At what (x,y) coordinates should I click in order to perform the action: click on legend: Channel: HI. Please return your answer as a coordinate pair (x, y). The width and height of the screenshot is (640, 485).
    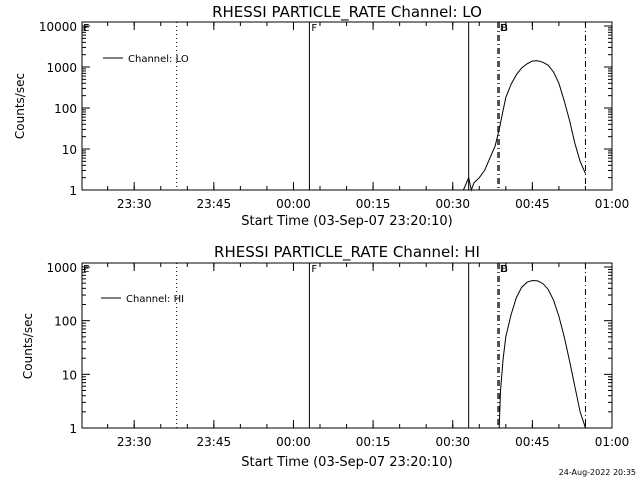
    Looking at the image, I should click on (142, 299).